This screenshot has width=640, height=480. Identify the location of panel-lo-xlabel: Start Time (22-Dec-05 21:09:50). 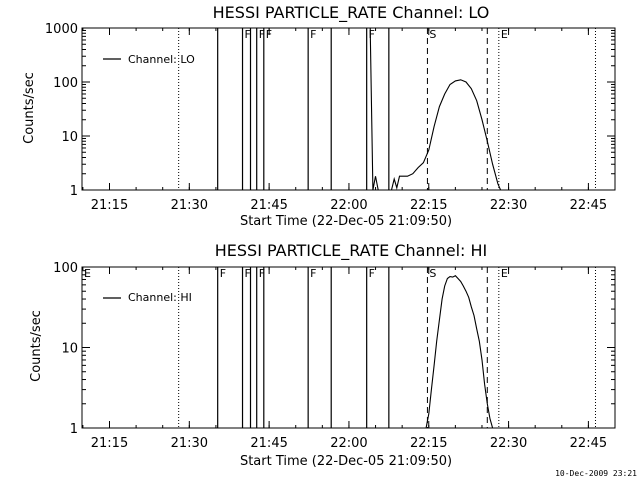
(346, 221).